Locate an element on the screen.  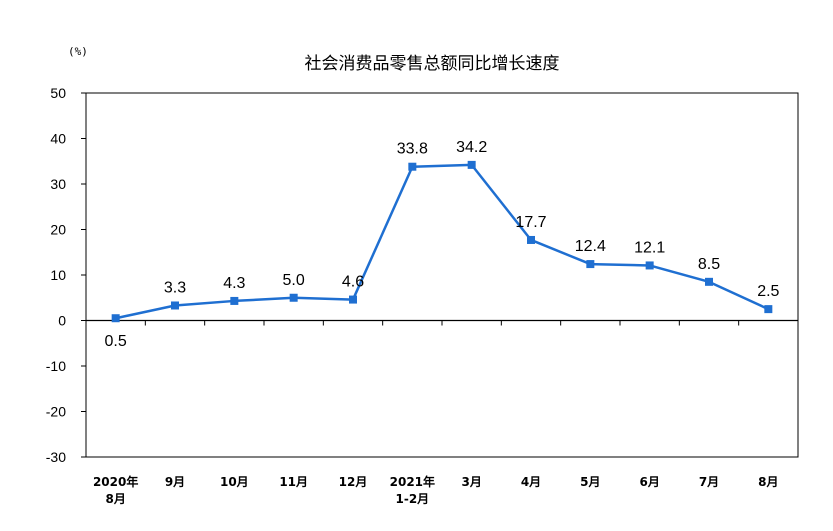
x-tick-label: 6月 is located at coordinates (649, 482).